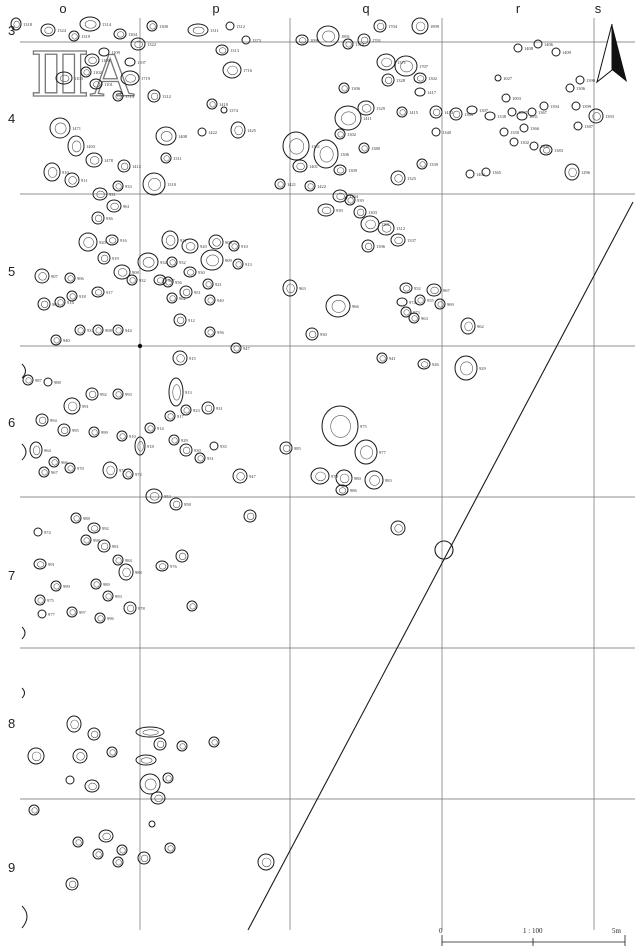  Describe the element at coordinates (533, 931) in the screenshot. I see `scale-ratio: 1 : 100` at that location.